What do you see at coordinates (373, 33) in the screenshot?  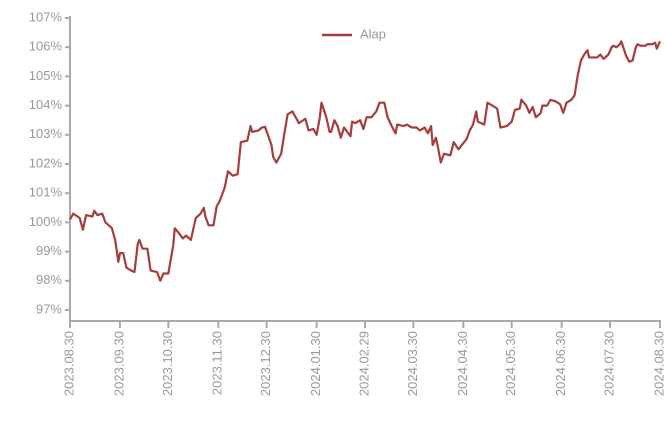 I see `legend-label: Alap` at bounding box center [373, 33].